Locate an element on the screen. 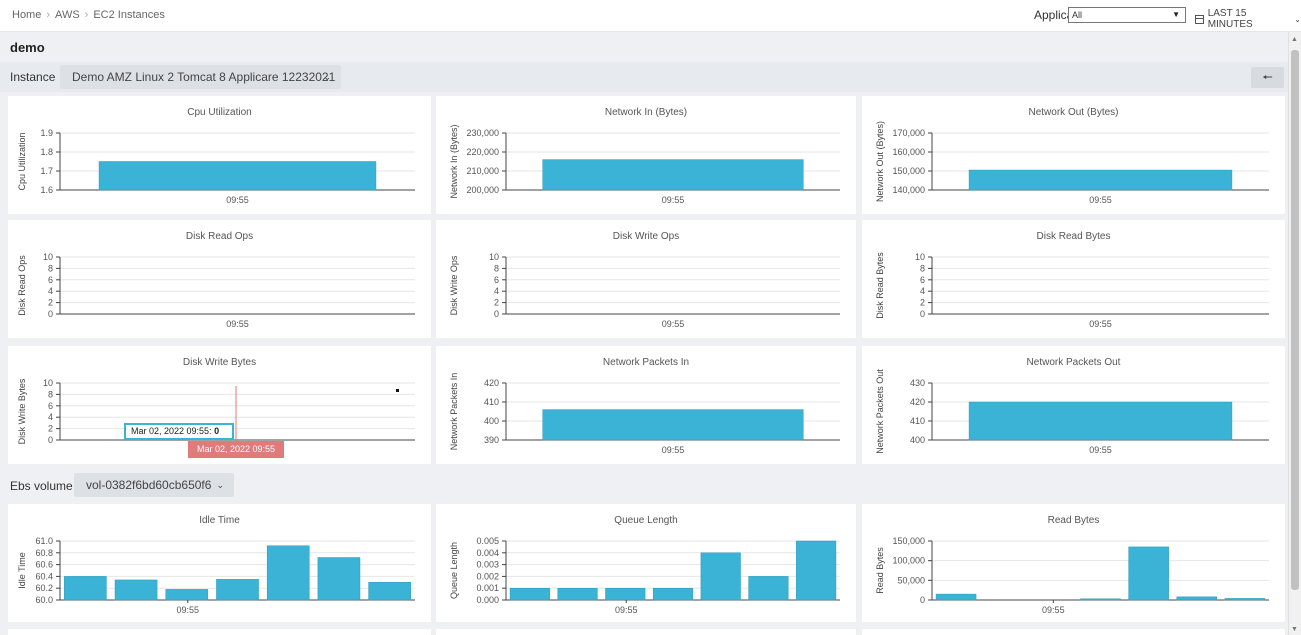  y-tick-label: 50,000 is located at coordinates (911, 580).